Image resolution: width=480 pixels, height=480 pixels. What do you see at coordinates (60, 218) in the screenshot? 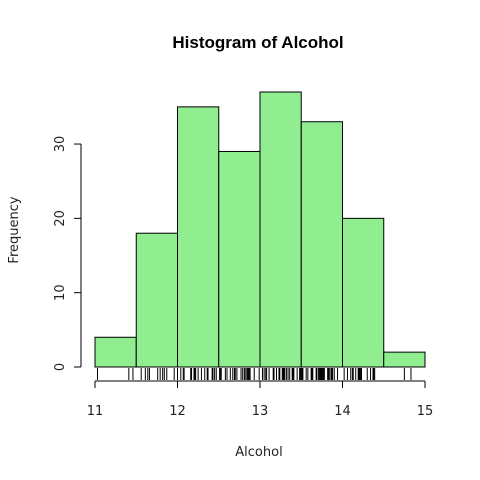
I see `y-tick-label: 20` at bounding box center [60, 218].